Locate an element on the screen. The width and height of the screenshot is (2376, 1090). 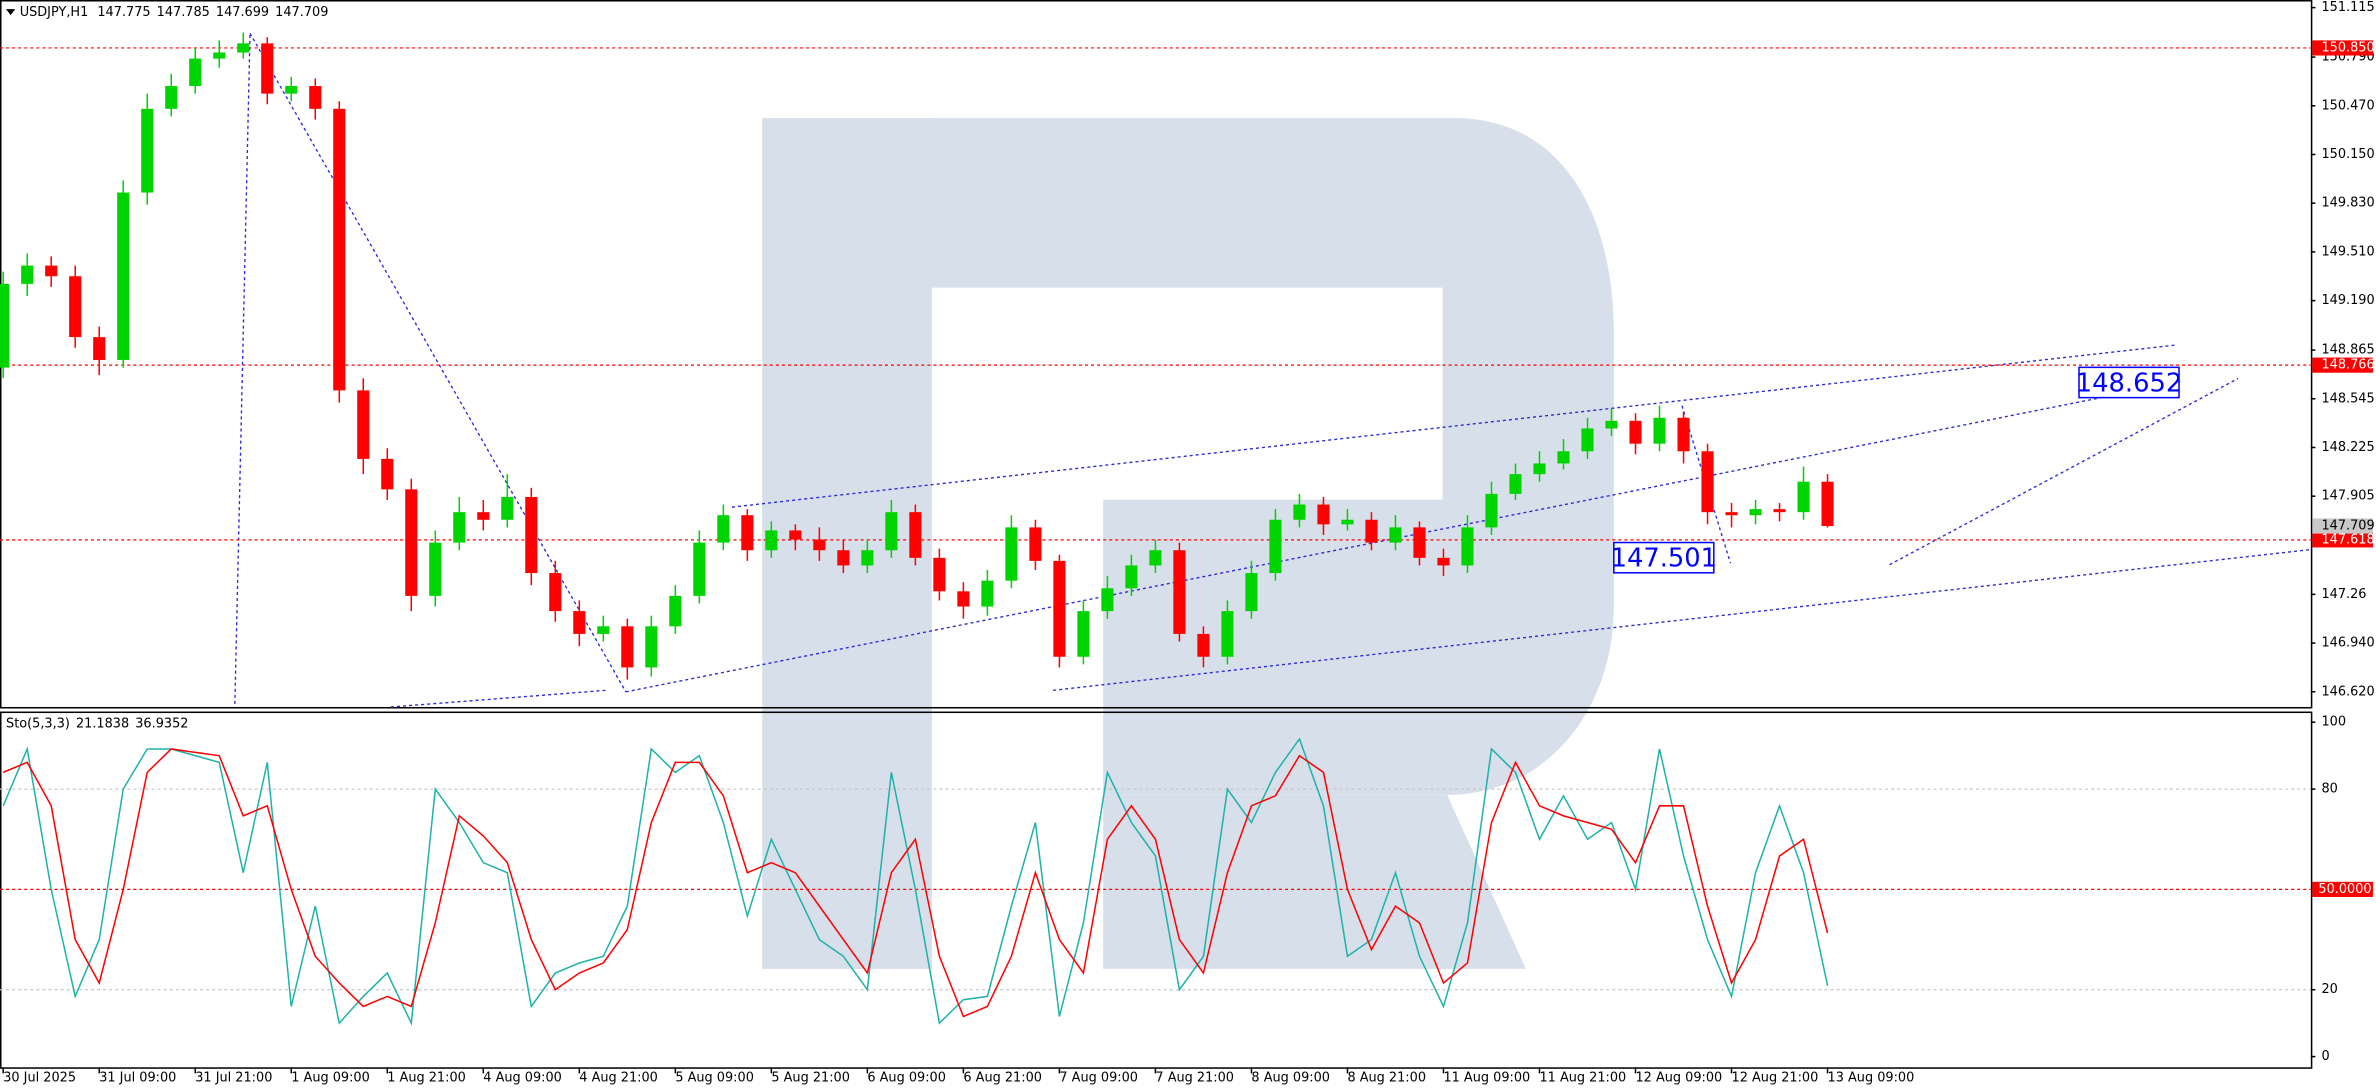
y-tick-label: 20 is located at coordinates (2329, 989).